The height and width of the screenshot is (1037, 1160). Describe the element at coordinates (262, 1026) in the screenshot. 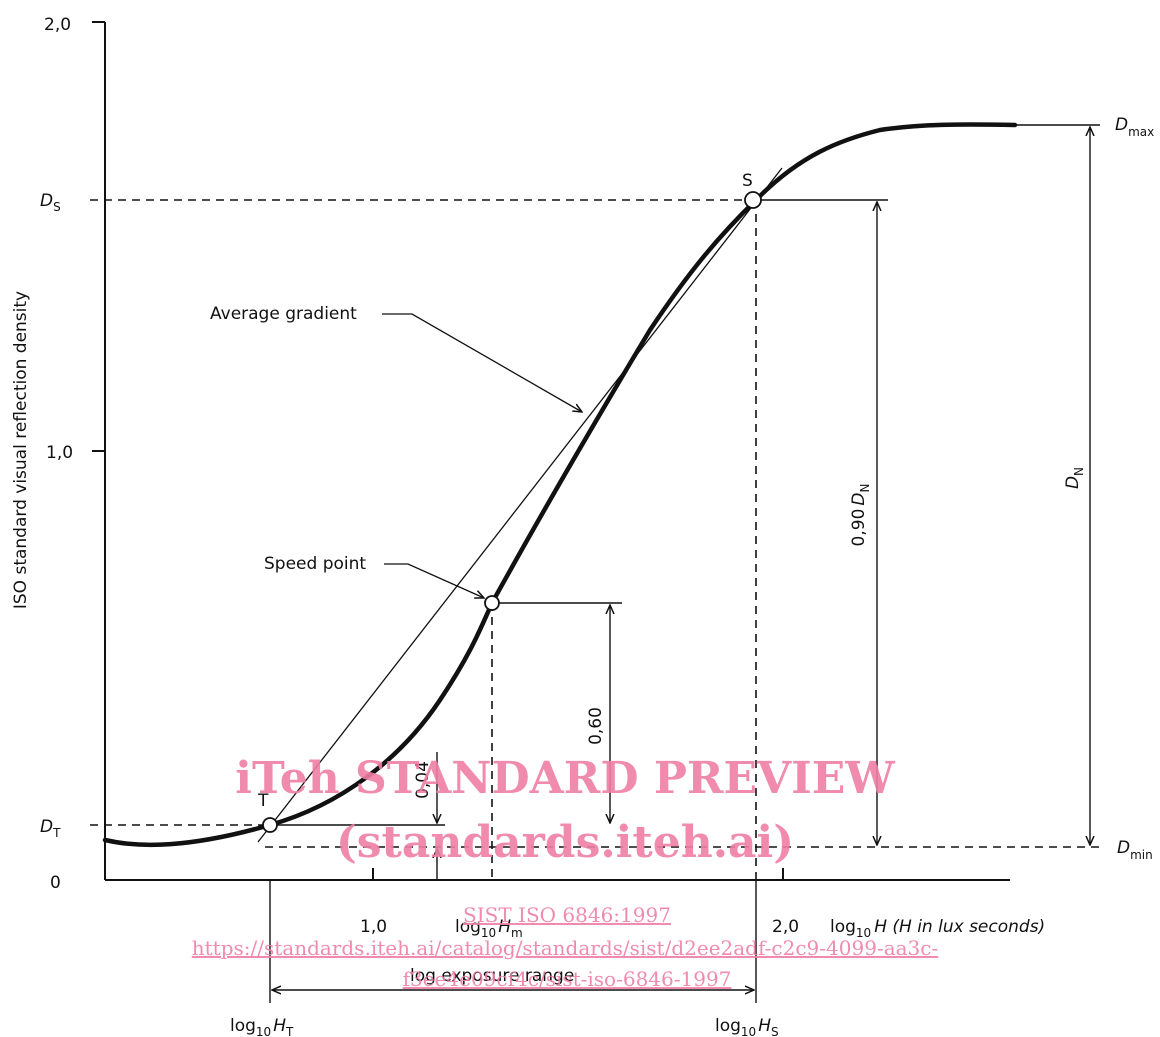

I see `log-ht-label: log10 HT` at that location.